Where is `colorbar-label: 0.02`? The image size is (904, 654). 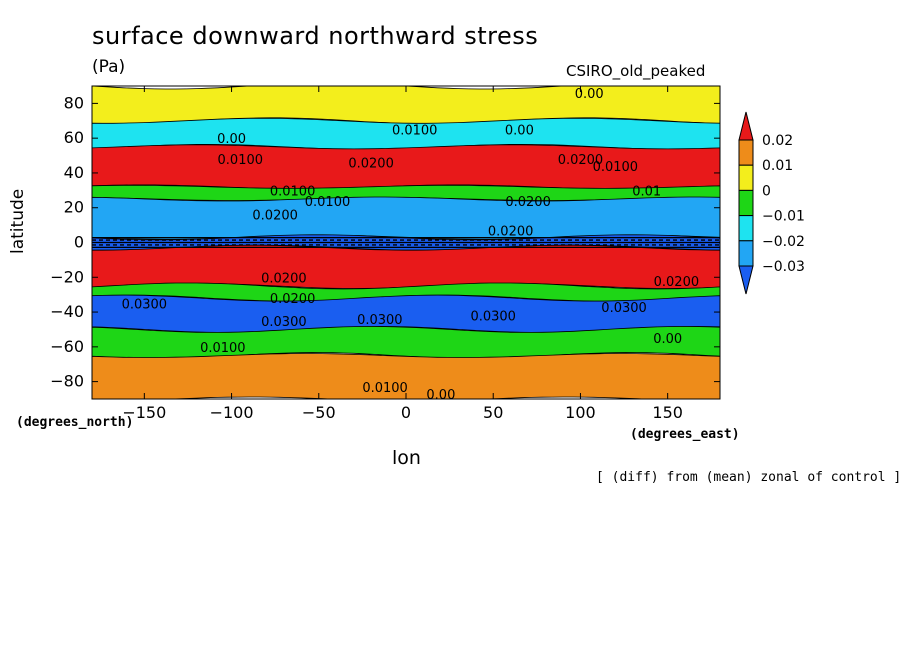
colorbar-label: 0.02 is located at coordinates (777, 141).